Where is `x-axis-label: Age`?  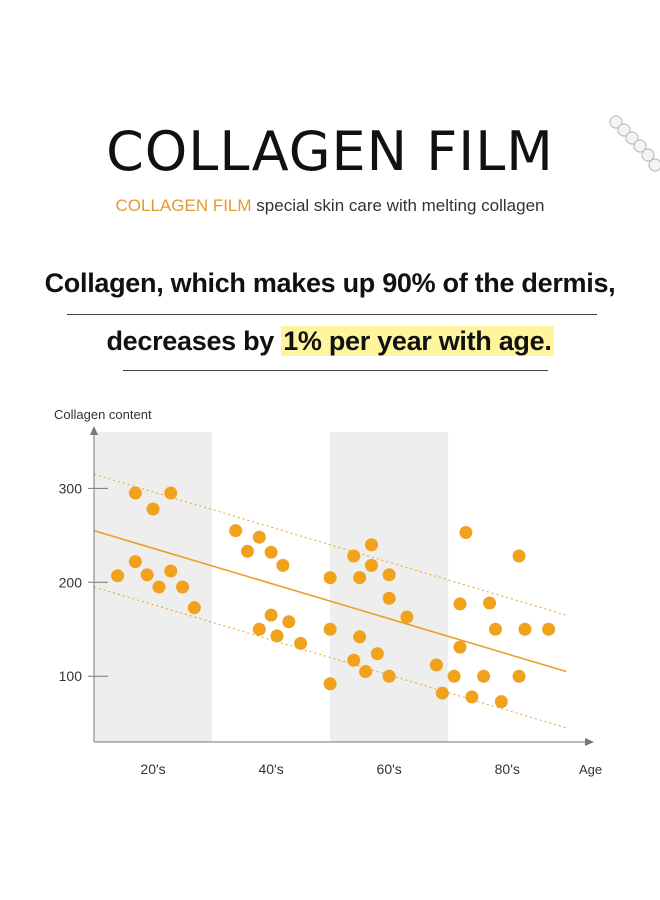 x-axis-label: Age is located at coordinates (590, 769).